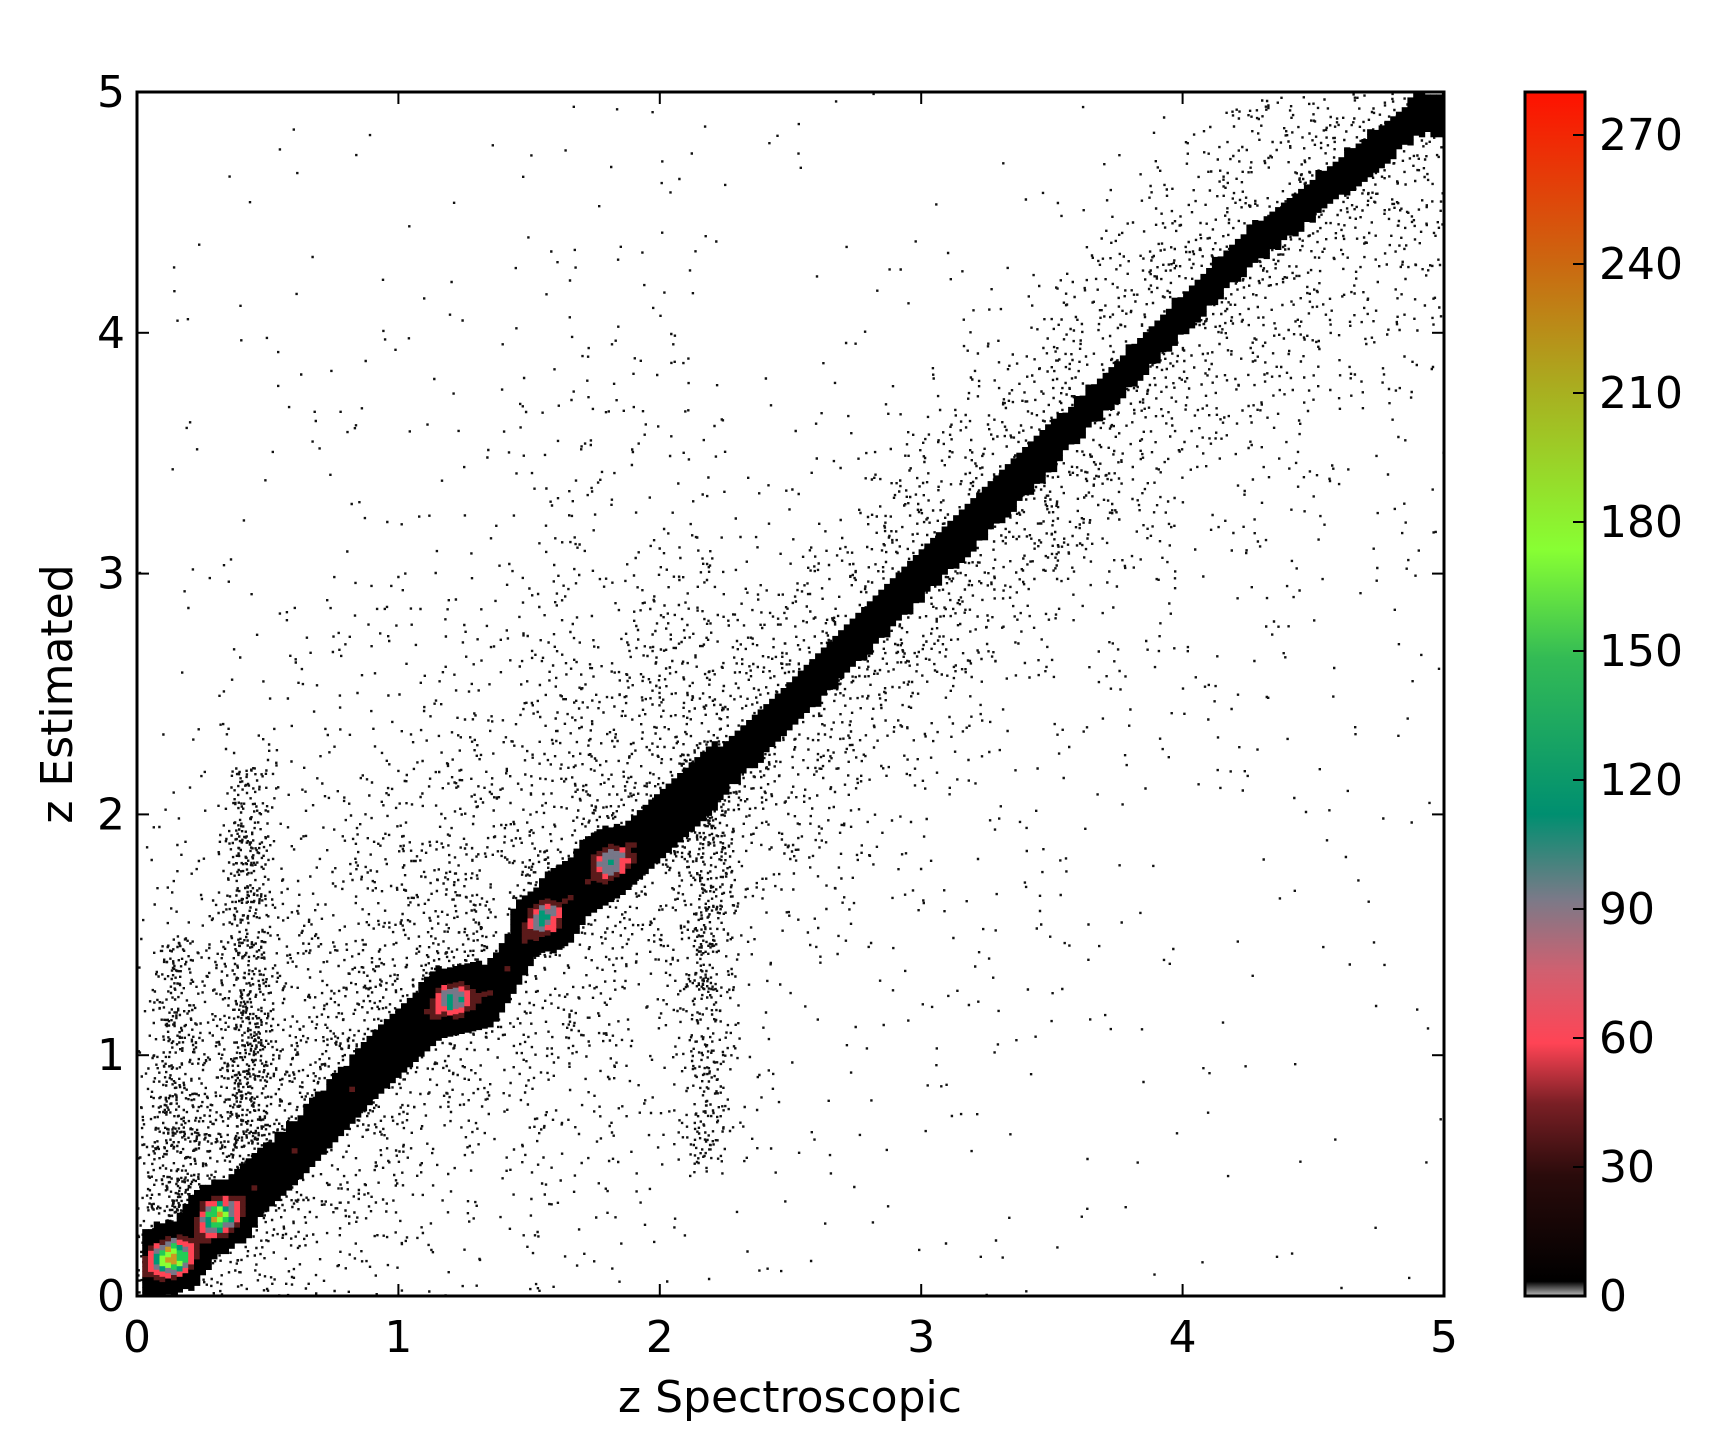 The height and width of the screenshot is (1446, 1713). I want to click on y-tick-label: 2, so click(111, 814).